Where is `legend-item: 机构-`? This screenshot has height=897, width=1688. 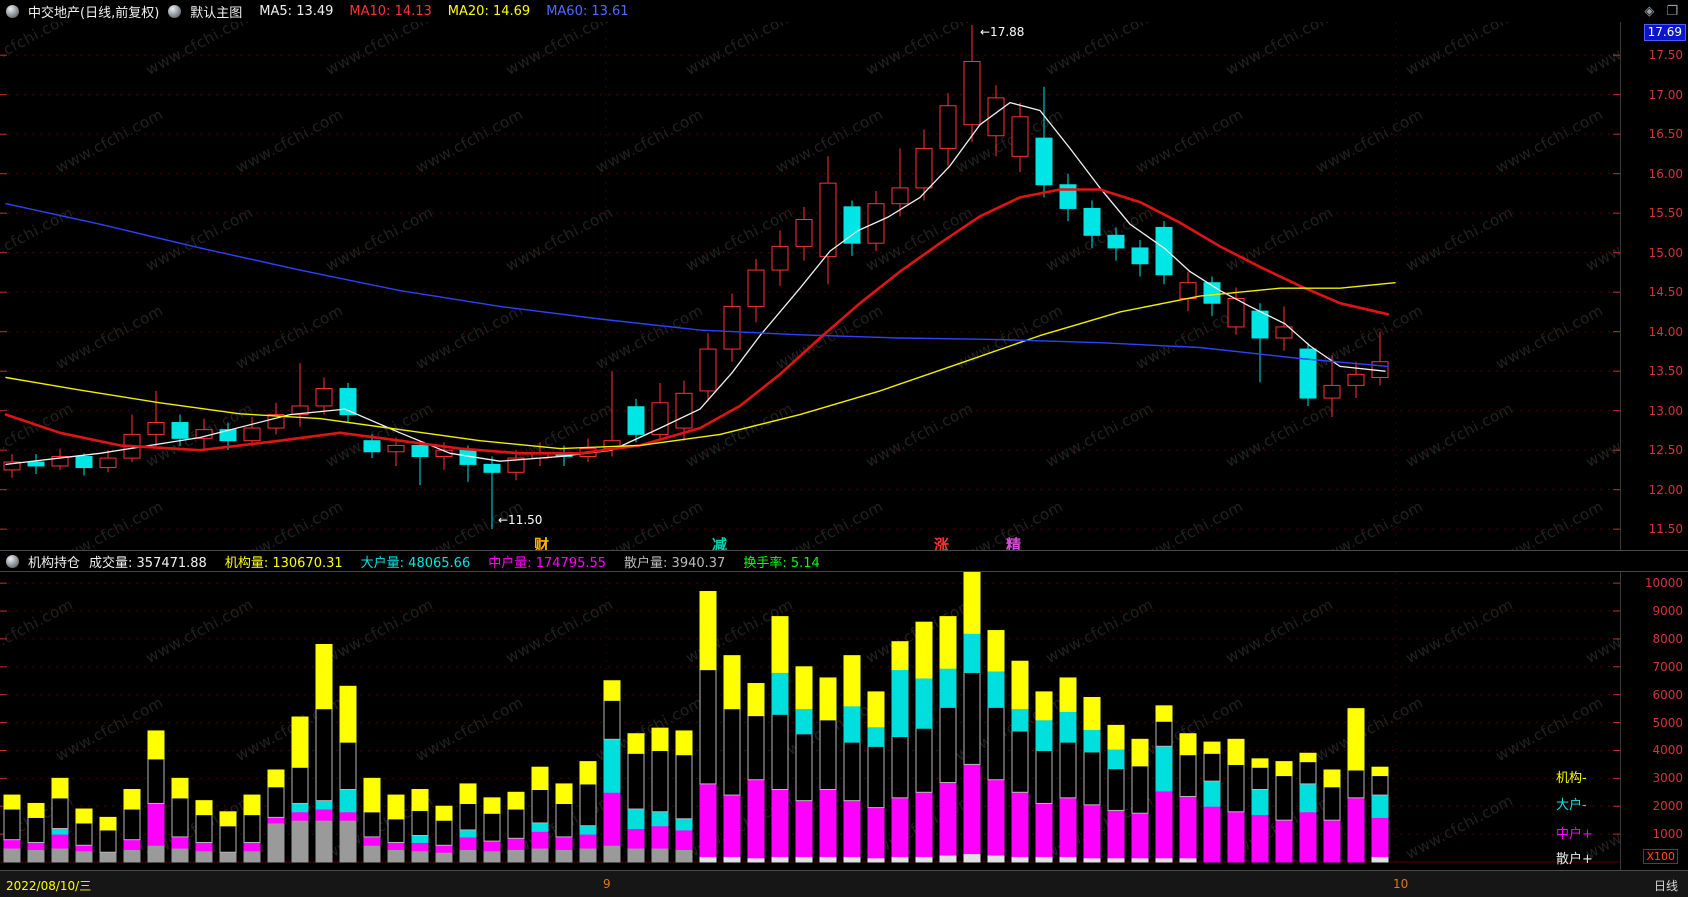 legend-item: 机构- is located at coordinates (1571, 778).